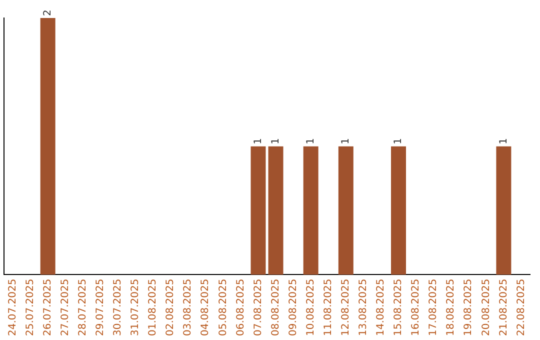  Describe the element at coordinates (293, 307) in the screenshot. I see `x-tick-label: 09.08.2025` at that location.